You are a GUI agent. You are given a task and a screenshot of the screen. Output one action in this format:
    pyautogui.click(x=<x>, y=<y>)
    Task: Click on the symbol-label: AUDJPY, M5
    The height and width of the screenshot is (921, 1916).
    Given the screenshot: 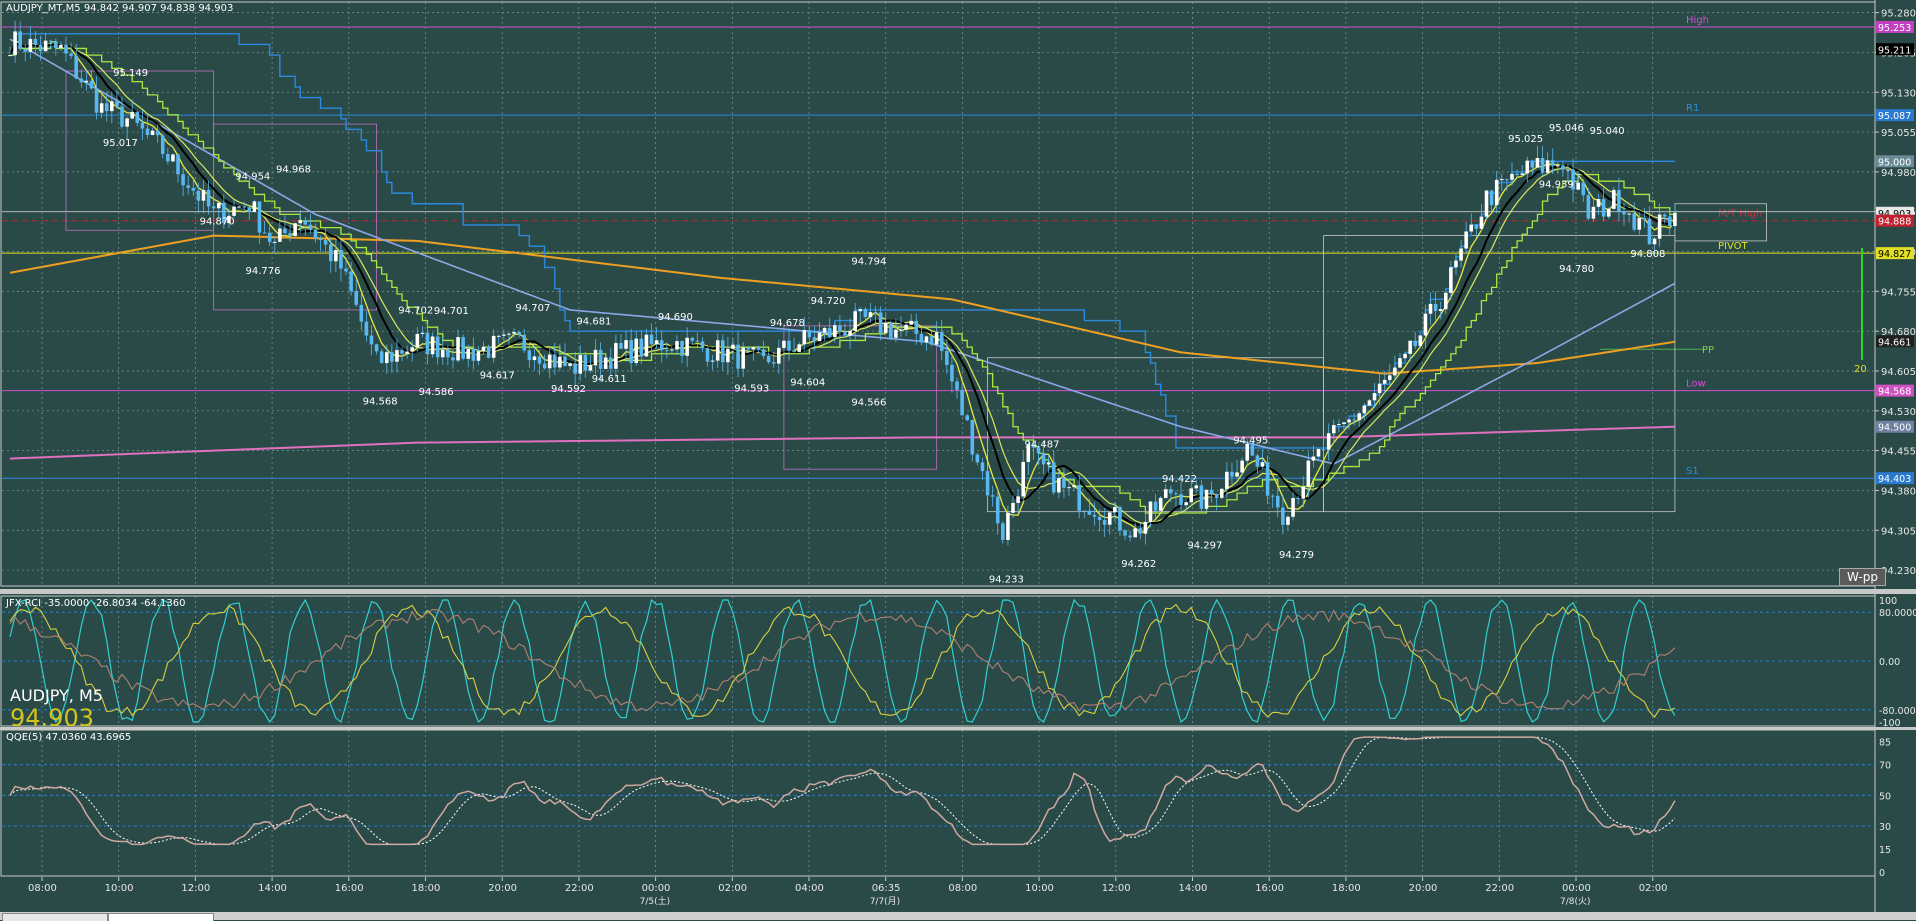 What is the action you would take?
    pyautogui.click(x=56, y=695)
    